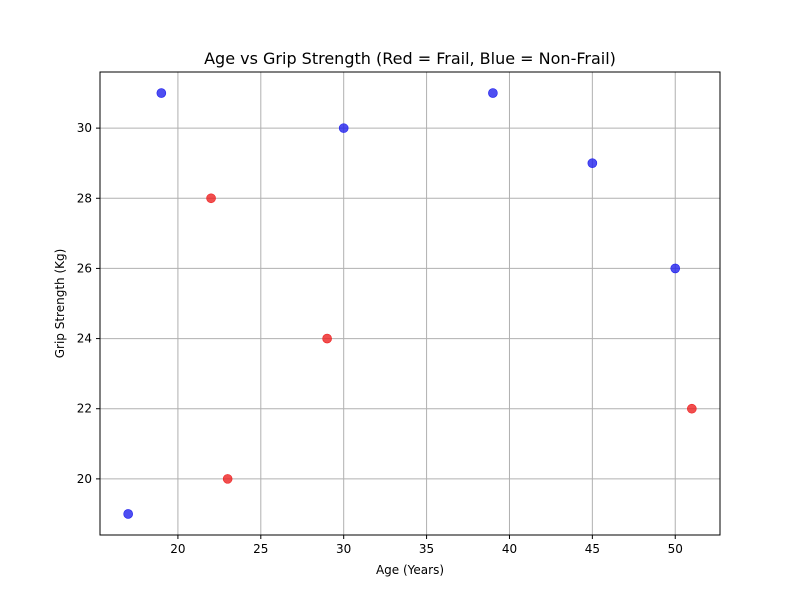 Image resolution: width=800 pixels, height=604 pixels. What do you see at coordinates (343, 549) in the screenshot?
I see `x-tick-label: 30` at bounding box center [343, 549].